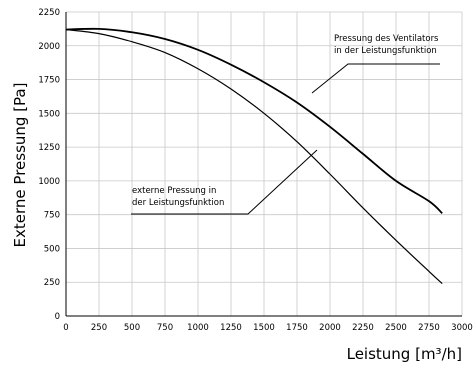 This screenshot has width=476, height=366. Describe the element at coordinates (99, 328) in the screenshot. I see `x-tick-label: 250` at that location.